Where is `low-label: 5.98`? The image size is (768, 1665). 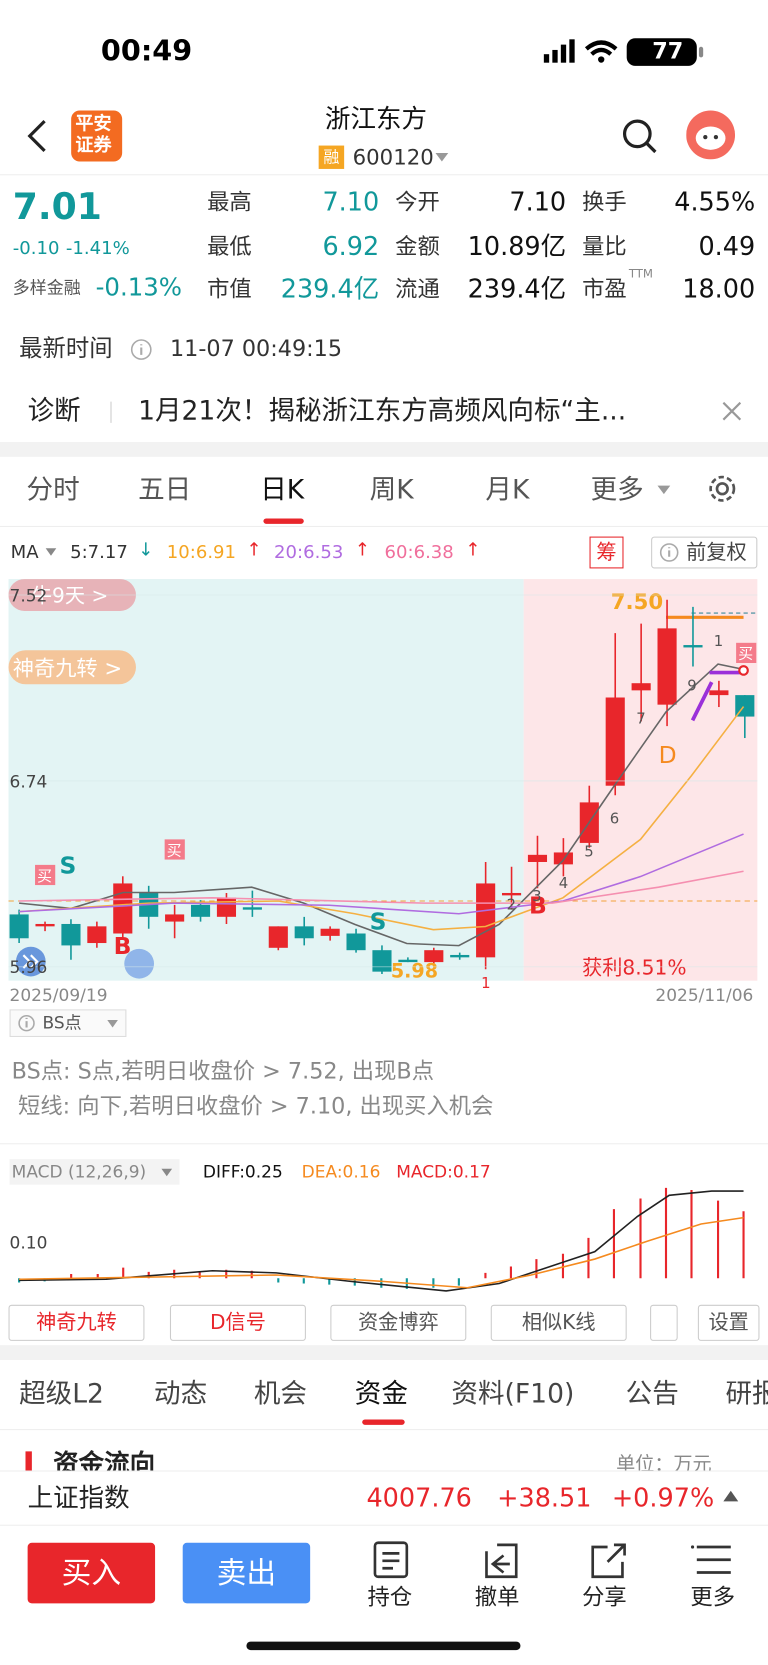 low-label: 5.98 is located at coordinates (414, 970).